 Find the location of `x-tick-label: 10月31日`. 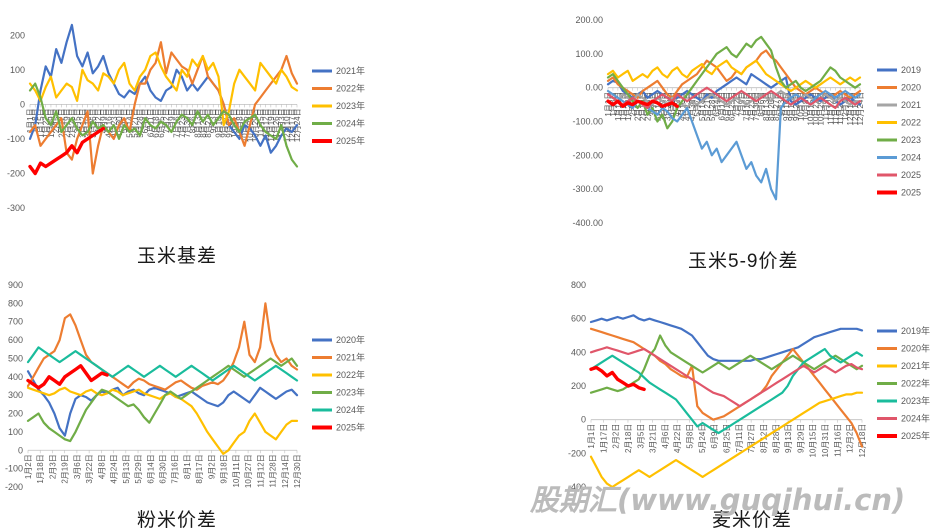

x-tick-label: 10月31日 is located at coordinates (825, 441).